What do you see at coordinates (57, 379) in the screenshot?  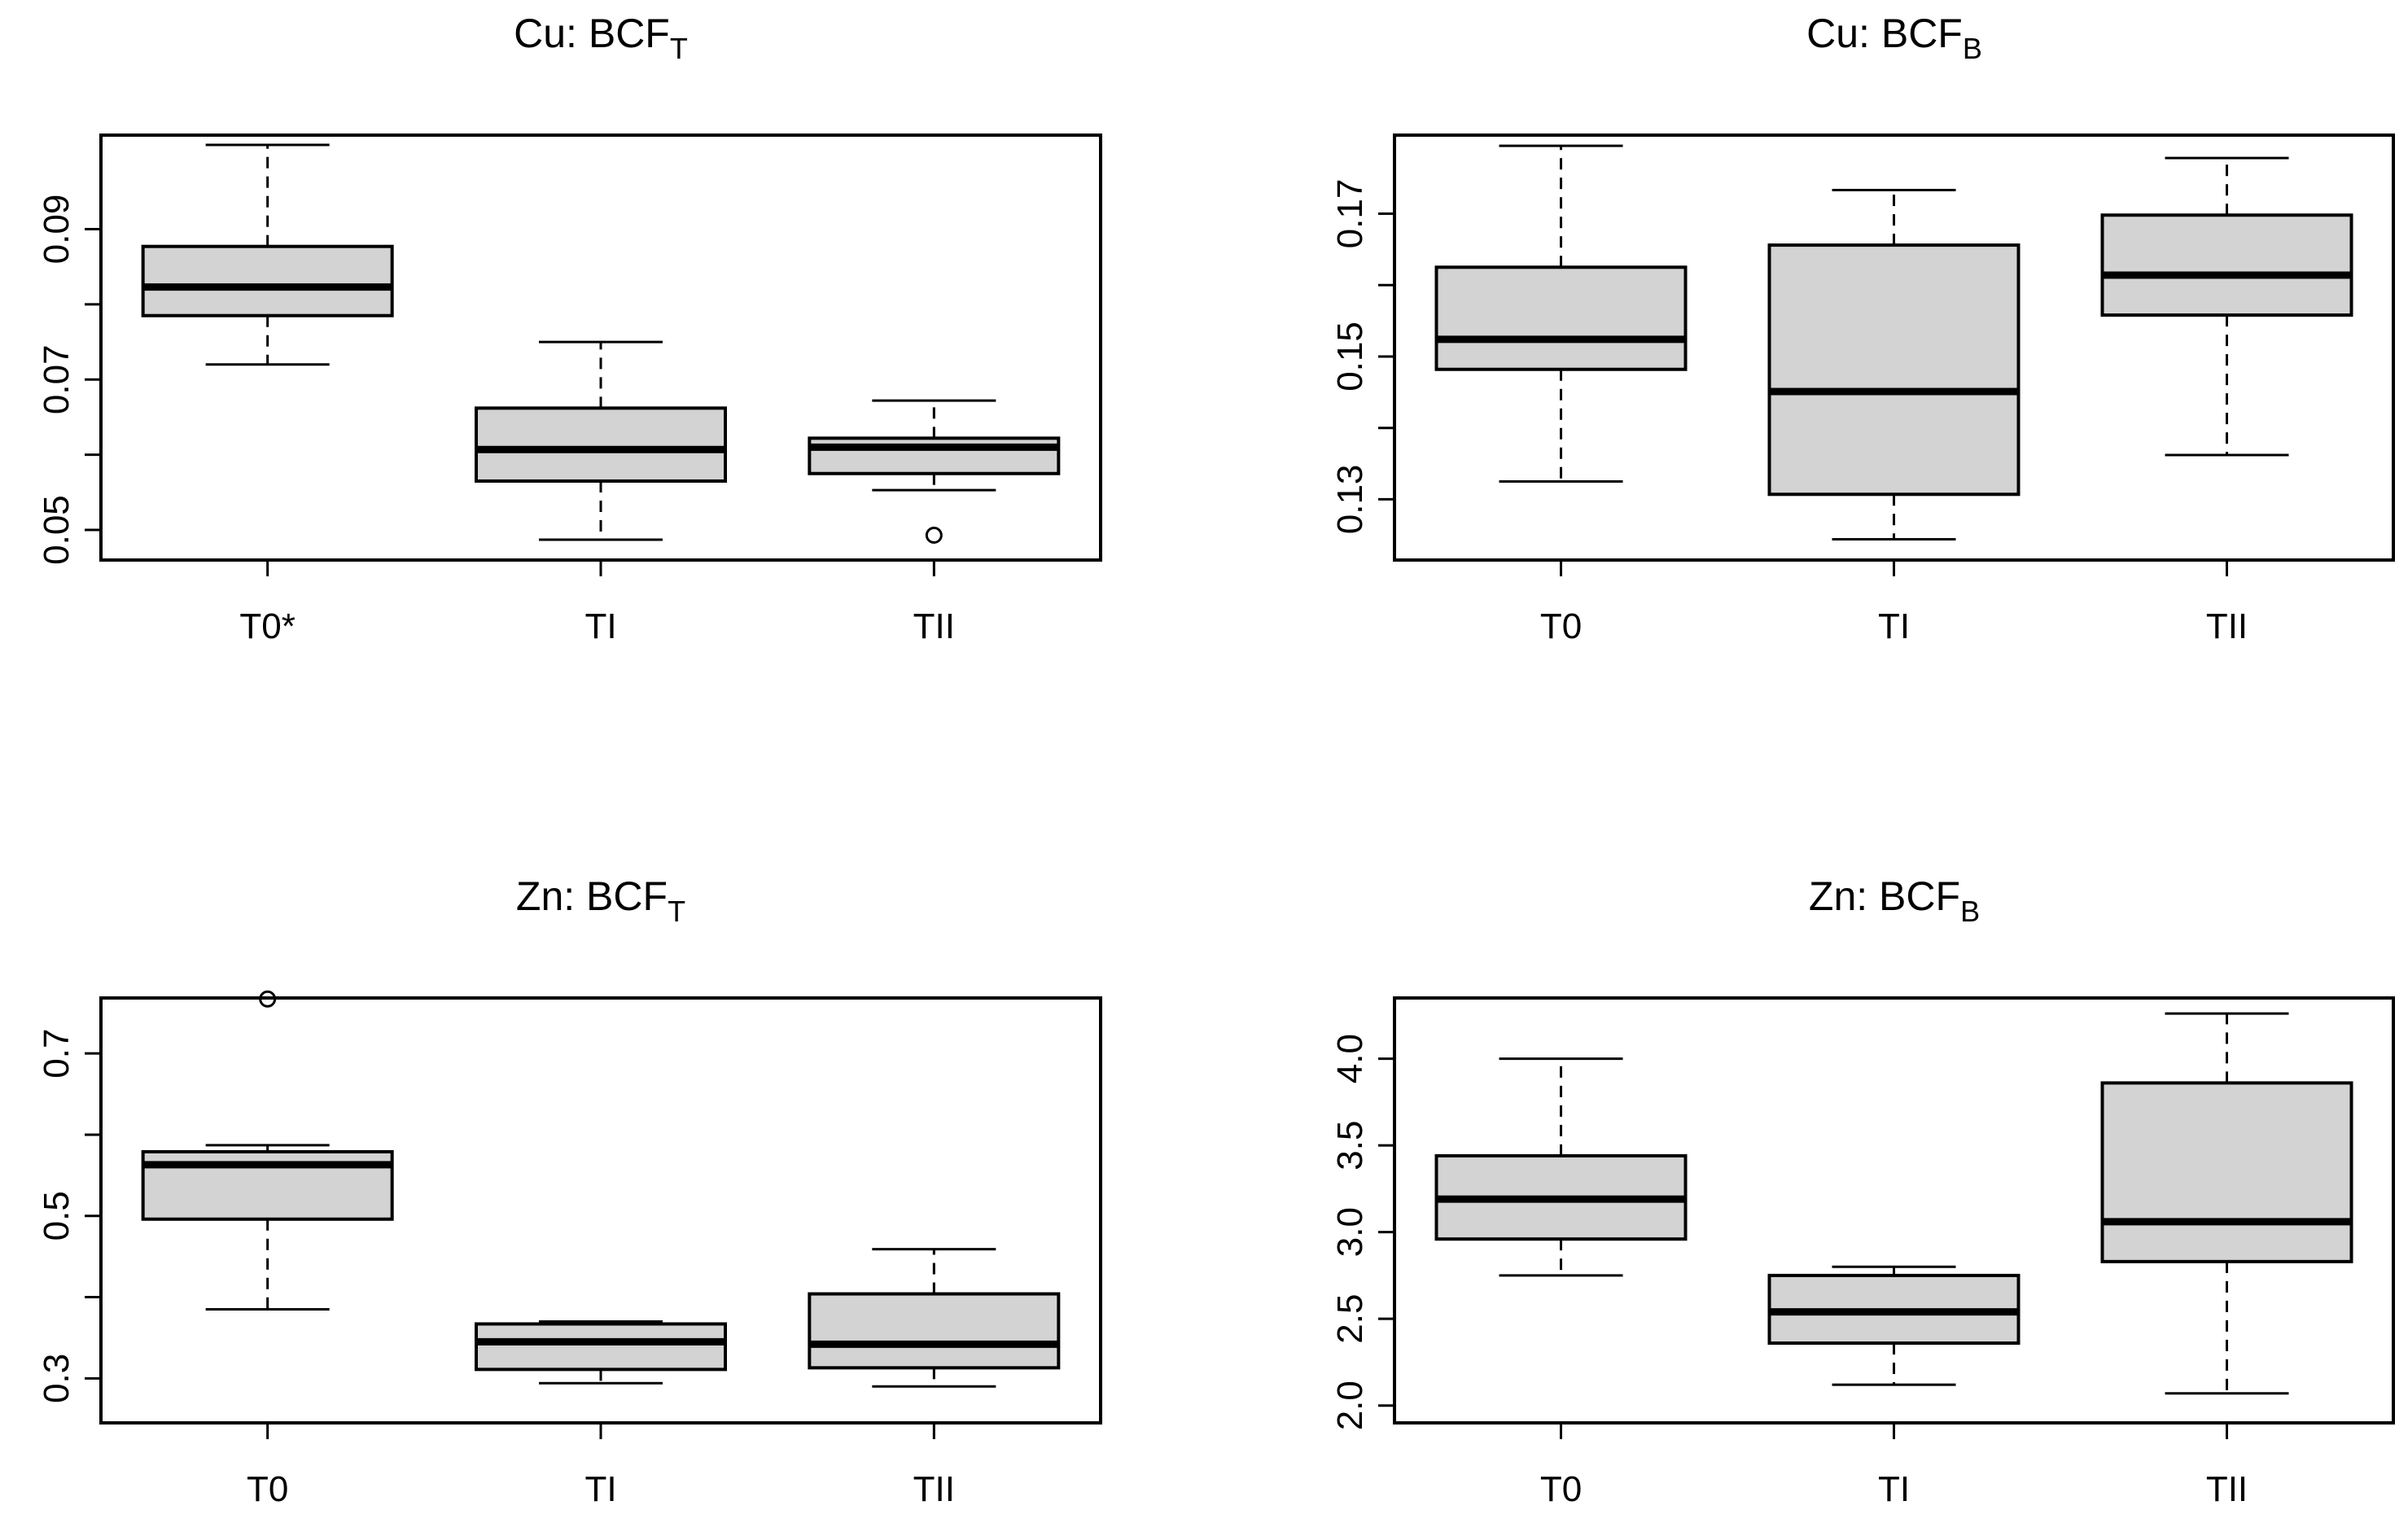 I see `y-tick-label: 0.07` at bounding box center [57, 379].